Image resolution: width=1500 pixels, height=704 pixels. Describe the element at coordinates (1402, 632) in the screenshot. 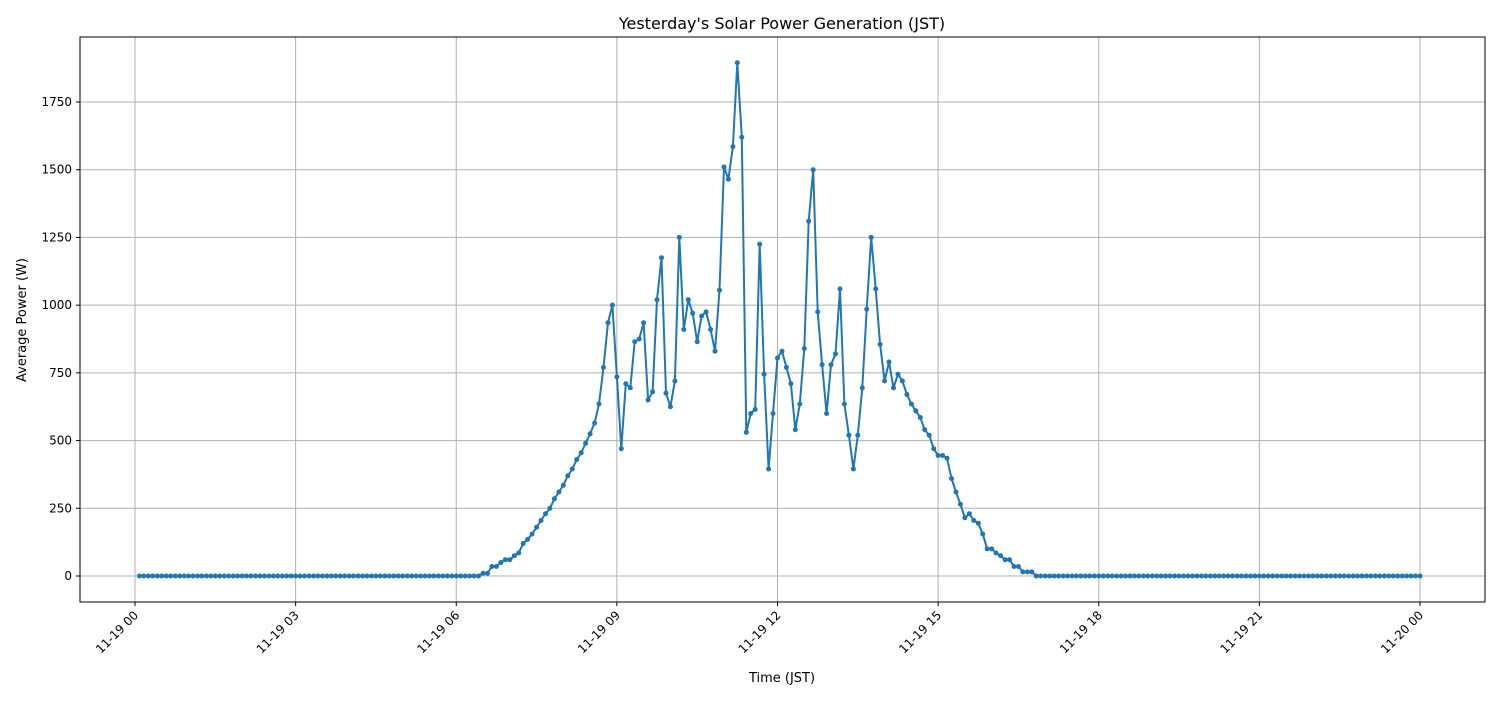

I see `x-tick-label: 11-20 00` at that location.